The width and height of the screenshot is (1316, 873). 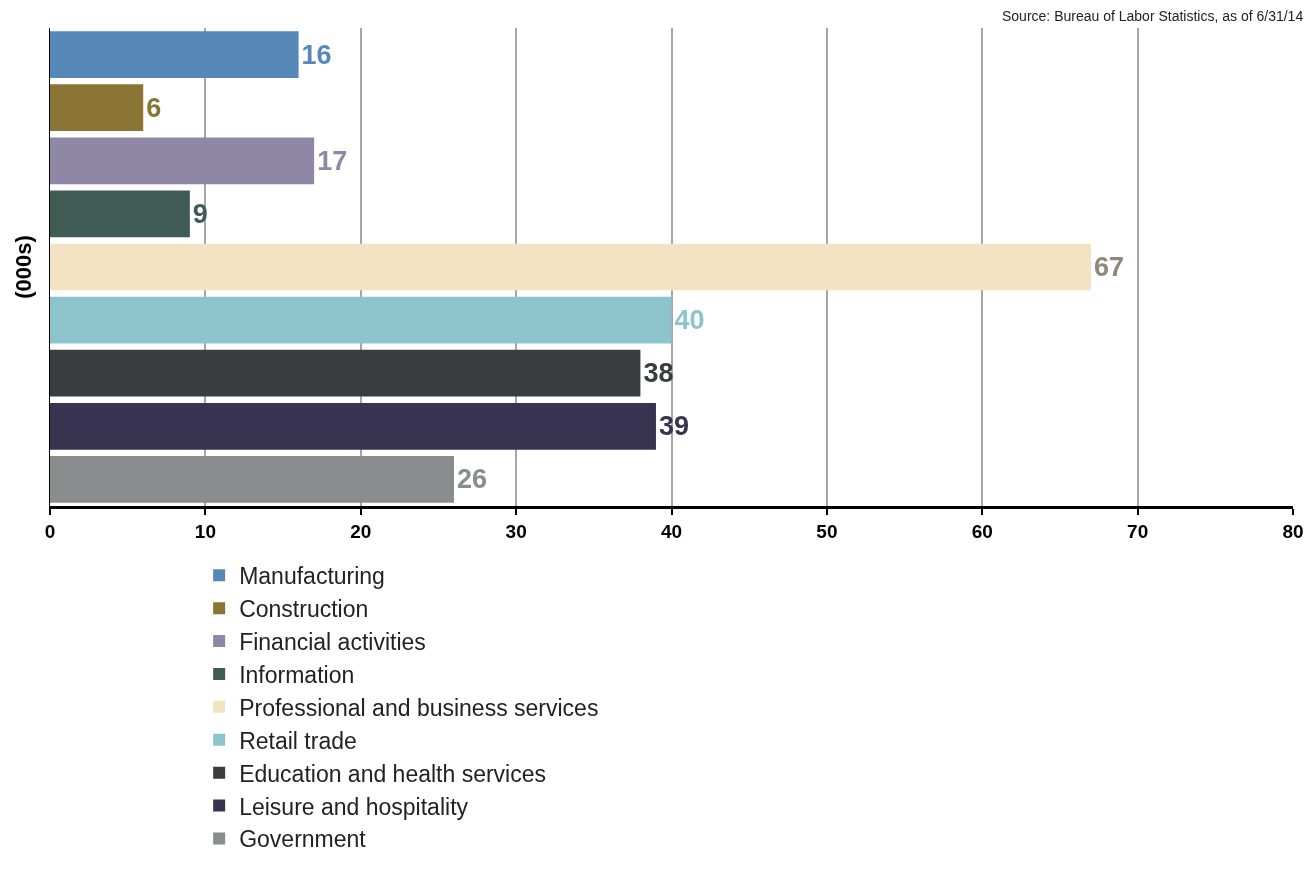 I want to click on x-tick-label: 0, so click(x=50, y=531).